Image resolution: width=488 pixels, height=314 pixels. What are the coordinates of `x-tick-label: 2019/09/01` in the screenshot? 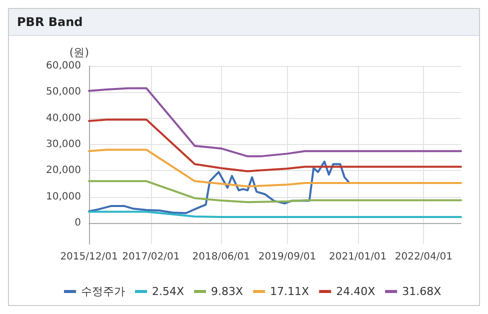 It's located at (287, 257).